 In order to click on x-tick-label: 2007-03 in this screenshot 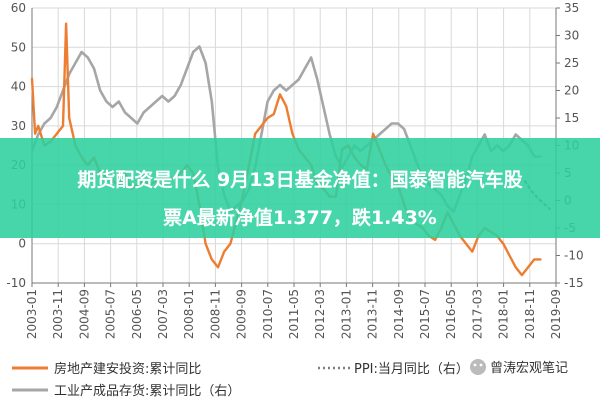, I will do `click(163, 314)`.